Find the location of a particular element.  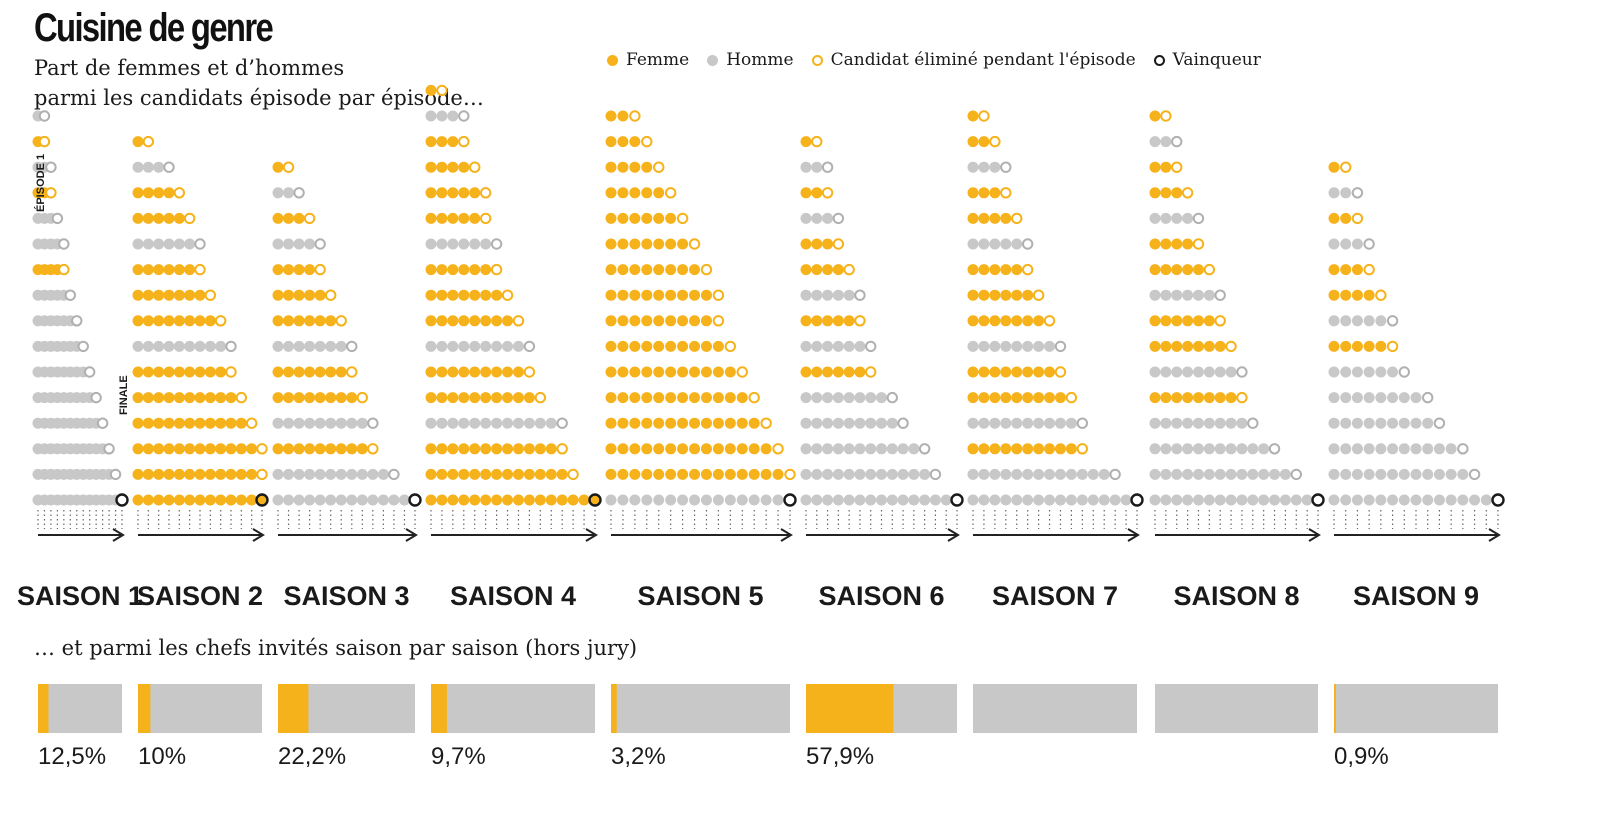

winner-dot is located at coordinates (1318, 500).